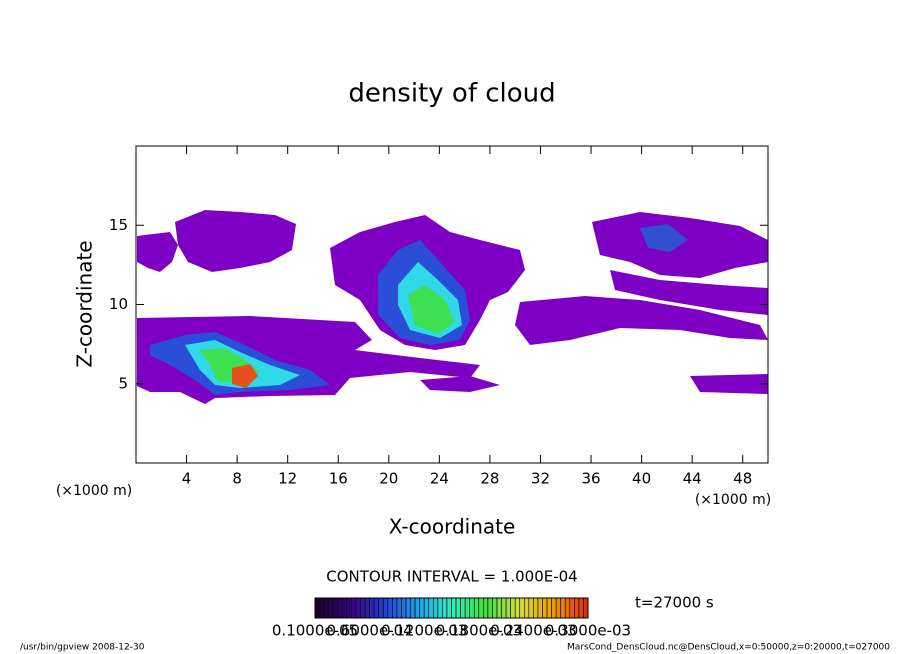 The height and width of the screenshot is (654, 904). Describe the element at coordinates (590, 479) in the screenshot. I see `x-tick-label: 36` at that location.